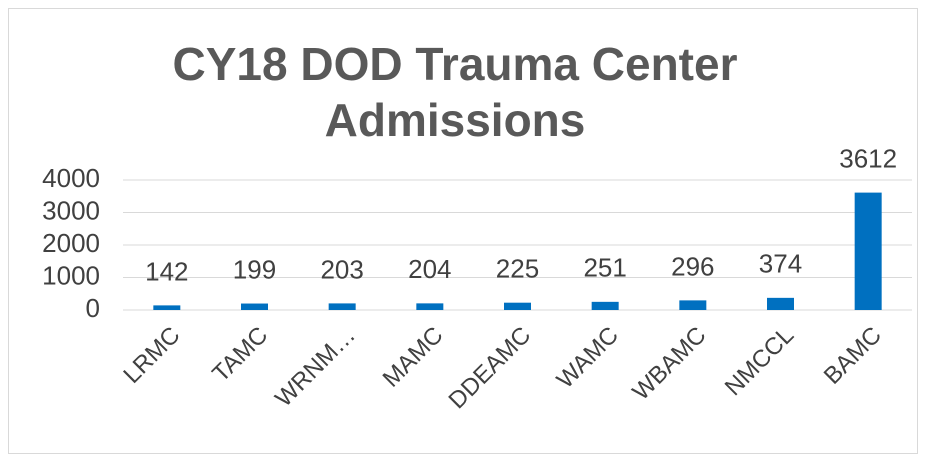 This screenshot has height=462, width=926. What do you see at coordinates (604, 268) in the screenshot?
I see `data-label: 251` at bounding box center [604, 268].